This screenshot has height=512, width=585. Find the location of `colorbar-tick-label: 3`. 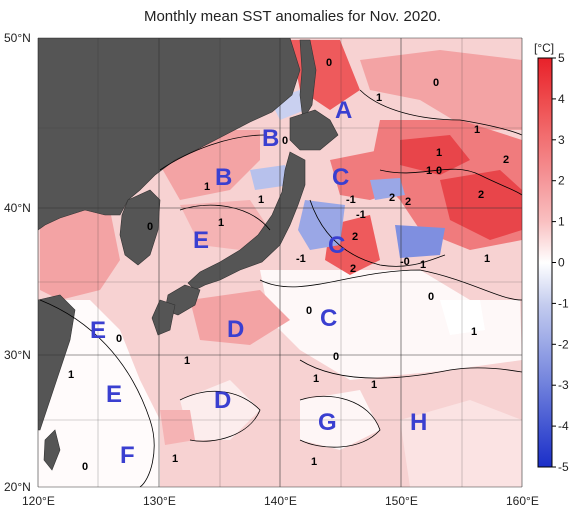

colorbar-tick-label: 3 is located at coordinates (561, 140).